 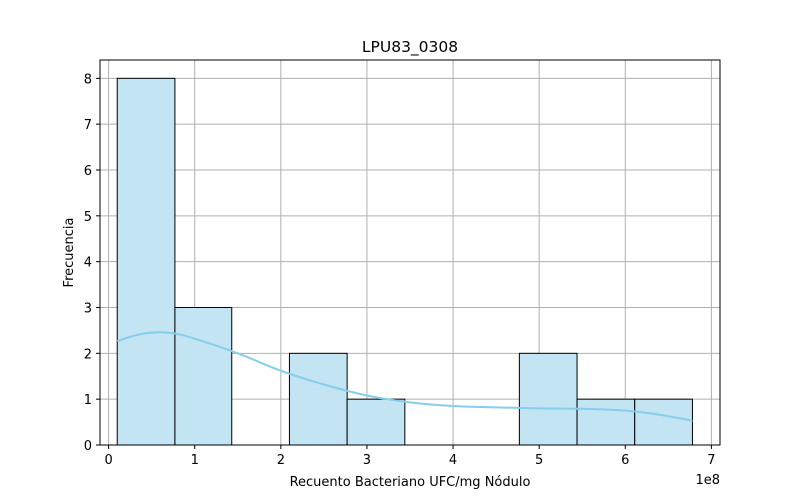 What do you see at coordinates (453, 460) in the screenshot?
I see `x-tick-label: 4` at bounding box center [453, 460].